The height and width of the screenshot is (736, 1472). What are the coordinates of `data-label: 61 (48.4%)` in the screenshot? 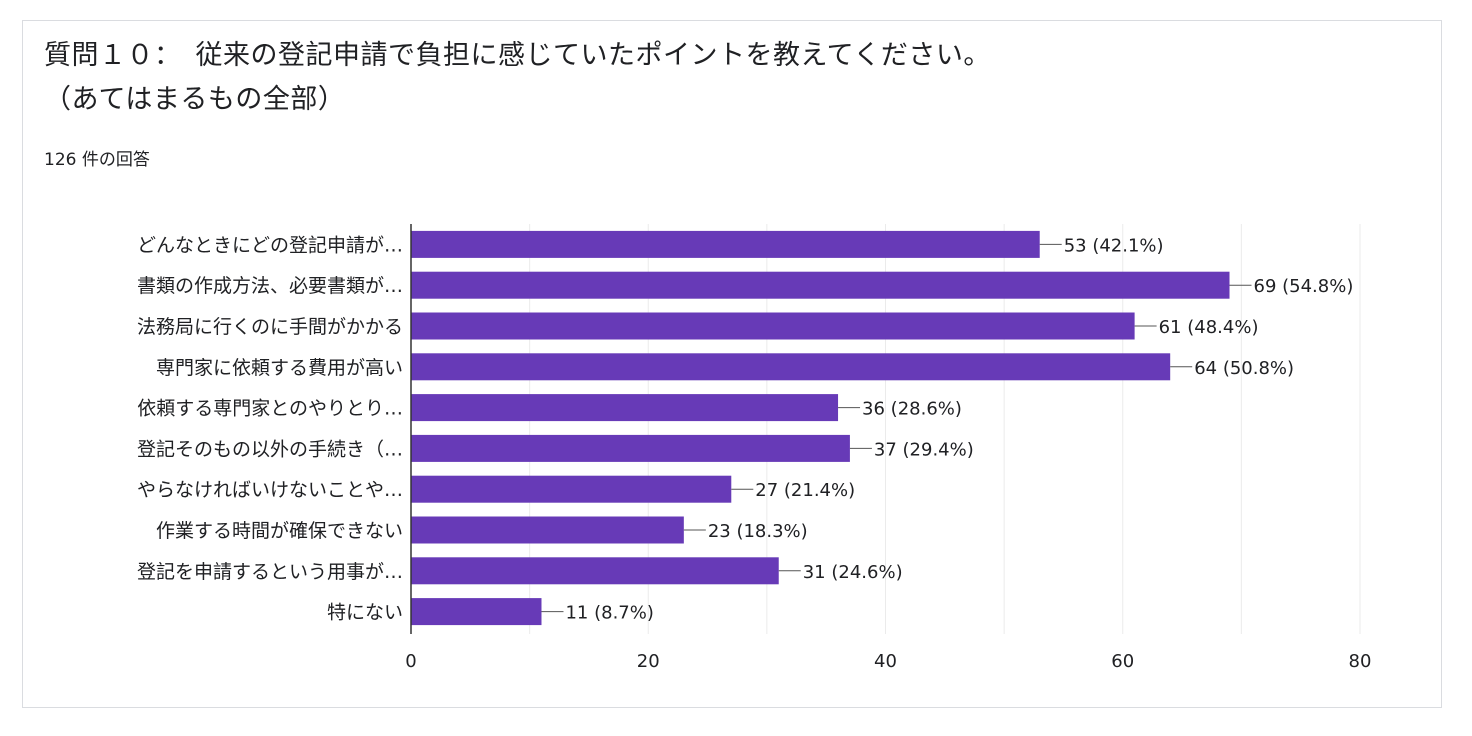 It's located at (1209, 327).